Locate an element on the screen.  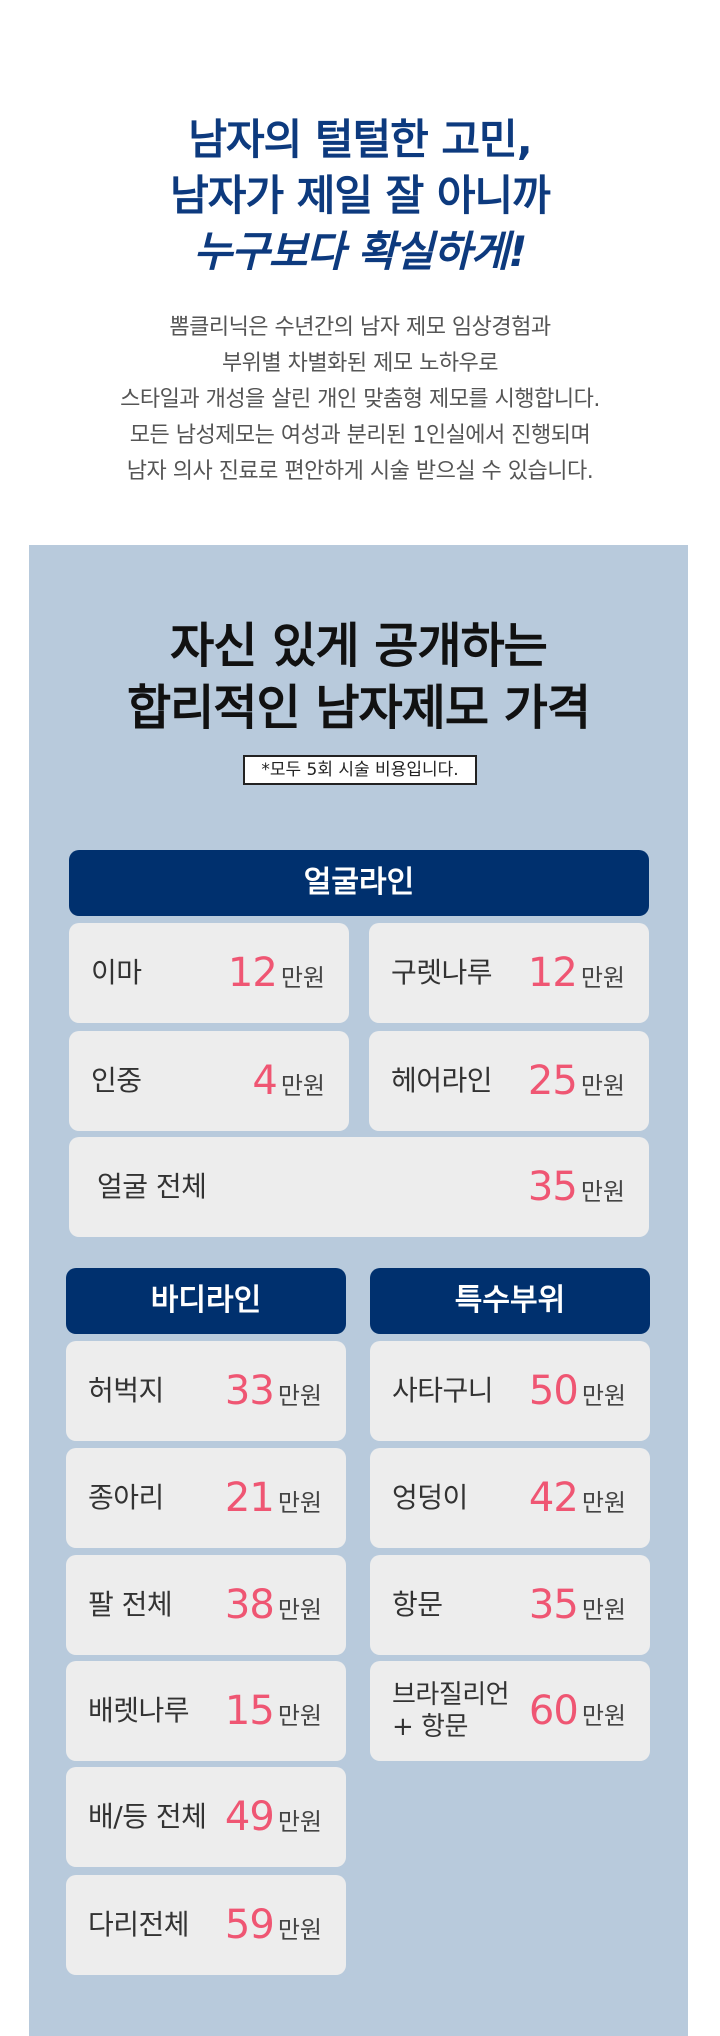
price-value: 59 만원 is located at coordinates (273, 1925).